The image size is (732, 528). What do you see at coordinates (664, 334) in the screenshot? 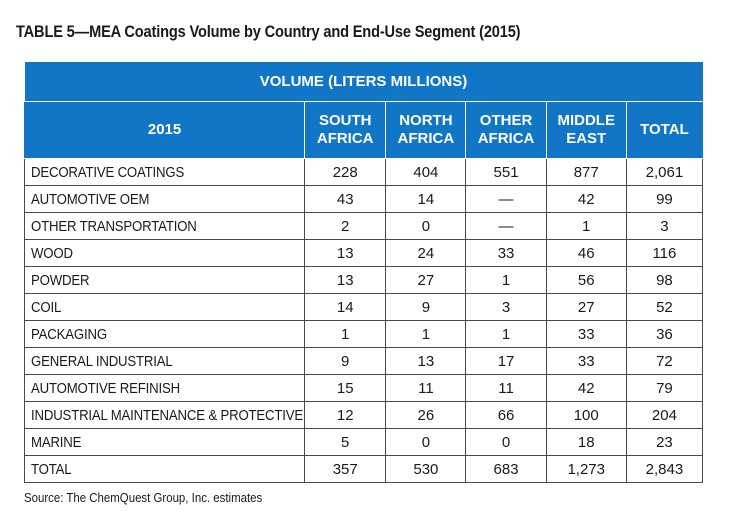
I see `cell-total: 36` at bounding box center [664, 334].